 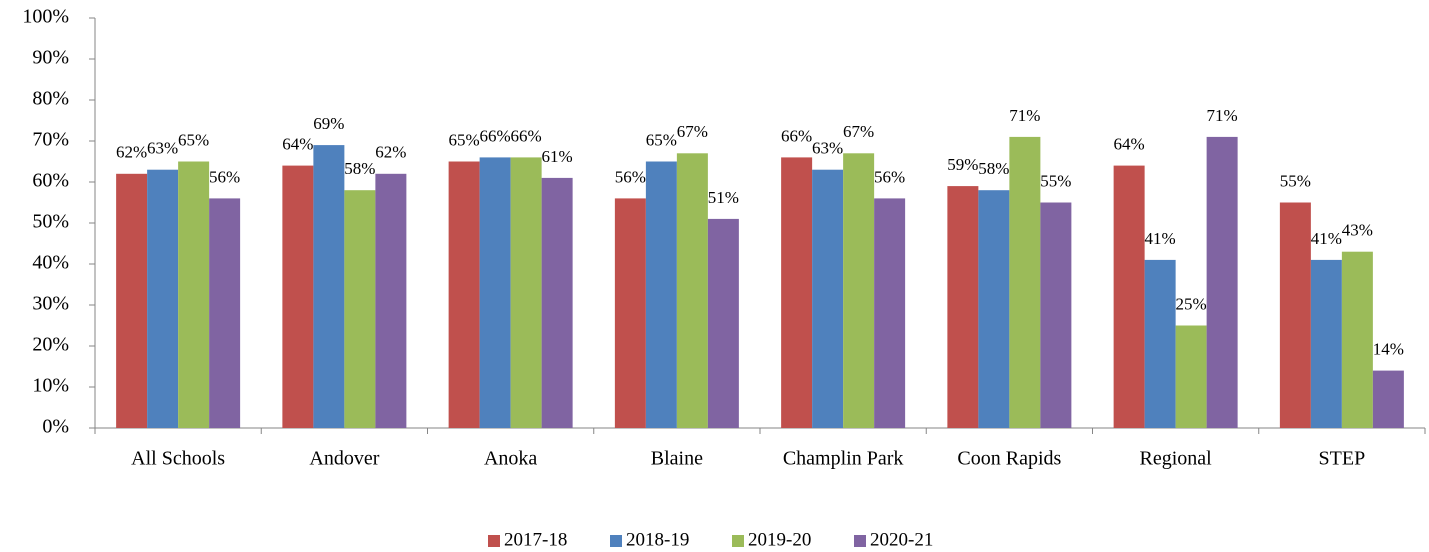 What do you see at coordinates (50, 304) in the screenshot?
I see `y-tick-label: 30%` at bounding box center [50, 304].